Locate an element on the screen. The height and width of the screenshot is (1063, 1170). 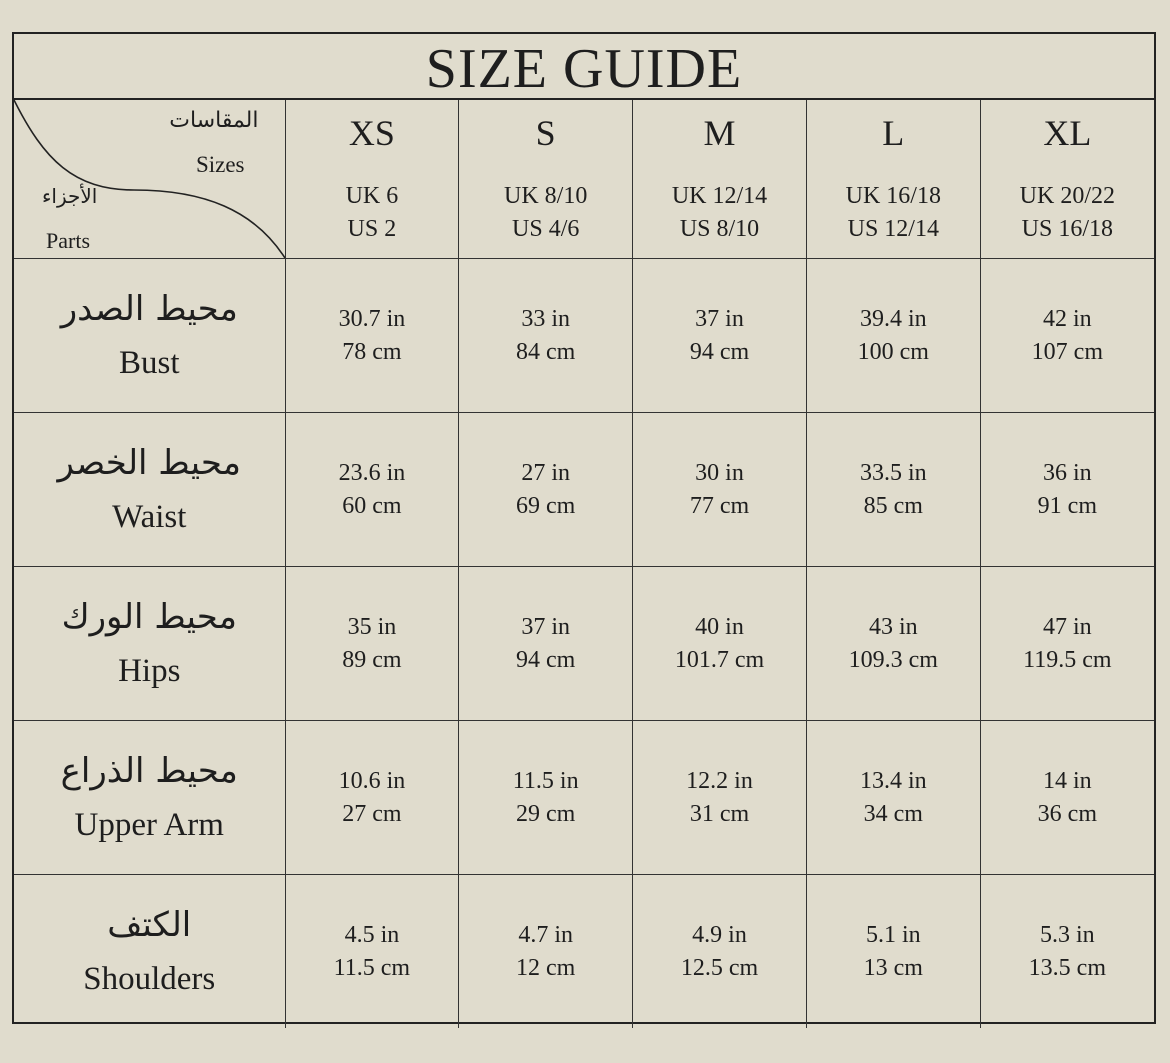
inches-value: 37 in is located at coordinates (719, 318).